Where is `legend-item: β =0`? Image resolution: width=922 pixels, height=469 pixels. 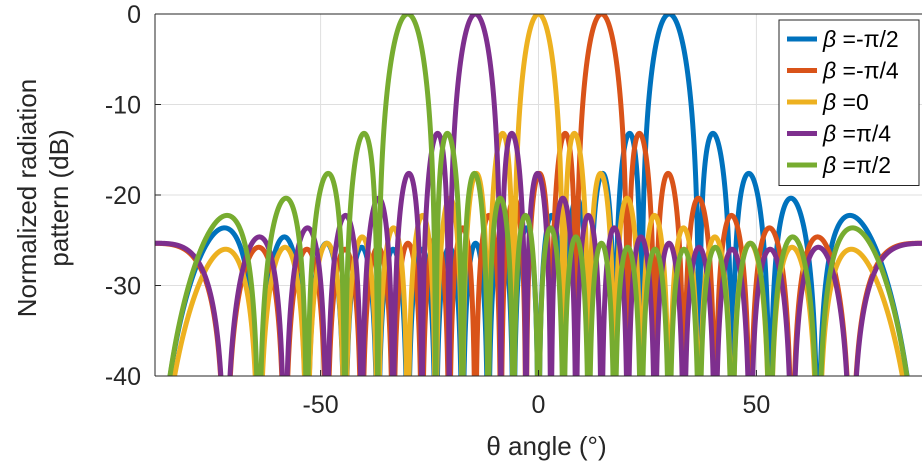 legend-item: β =0 is located at coordinates (828, 102).